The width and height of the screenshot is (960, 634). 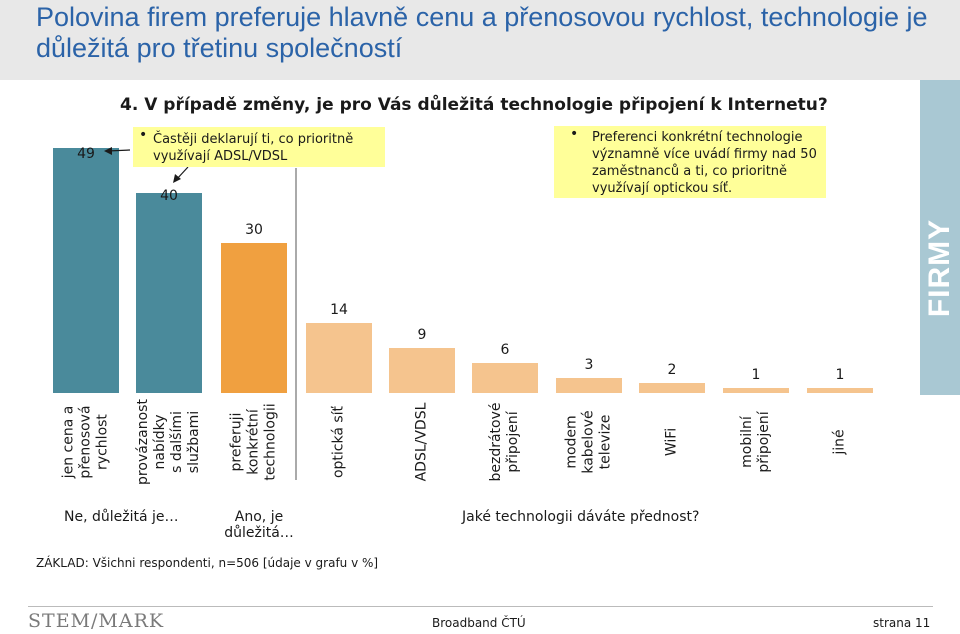 I want to click on tick-label-line: WiFi, so click(x=671, y=442).